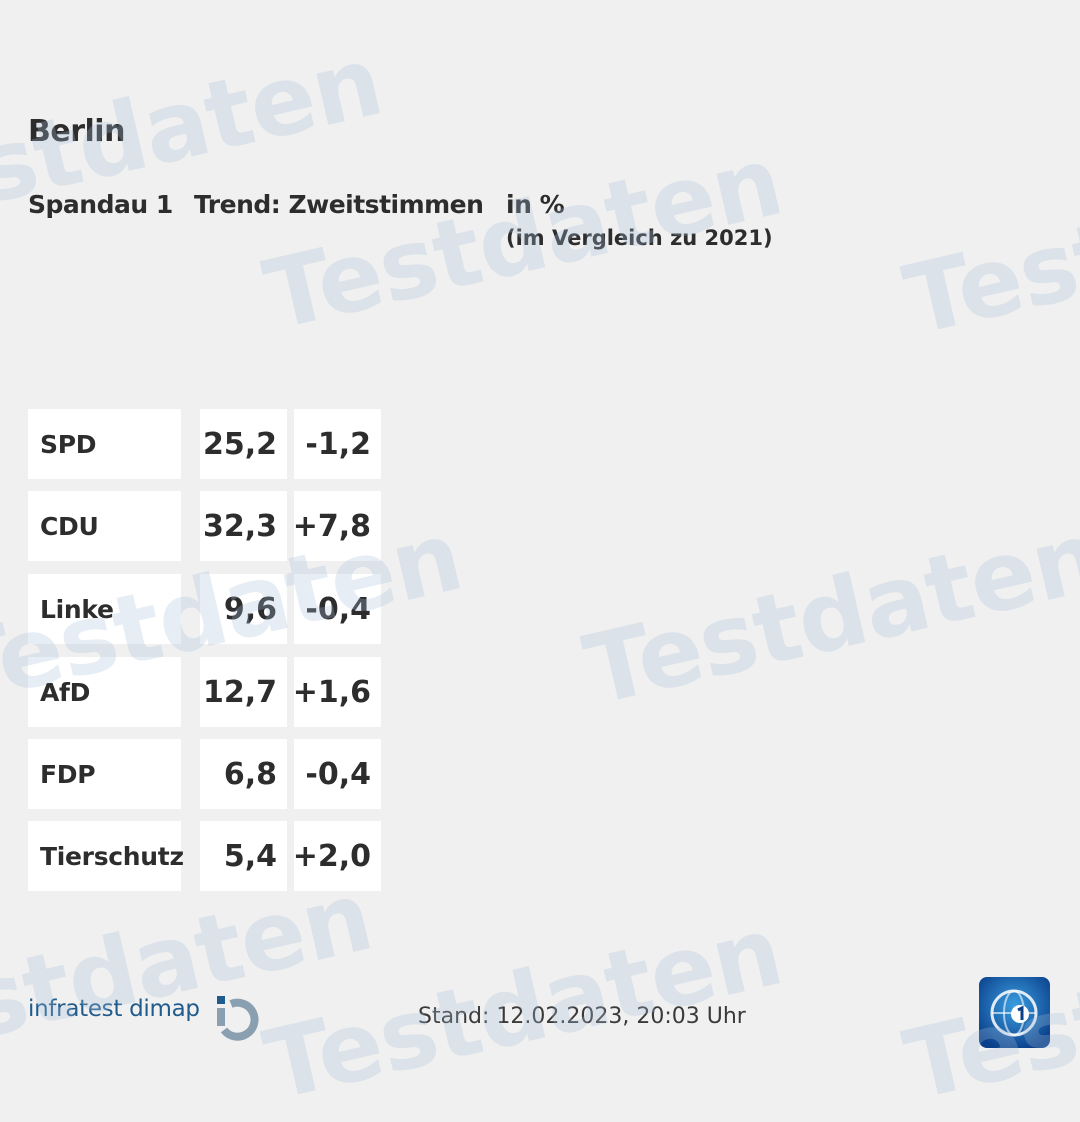  Describe the element at coordinates (104, 692) in the screenshot. I see `party-name: AfD` at that location.